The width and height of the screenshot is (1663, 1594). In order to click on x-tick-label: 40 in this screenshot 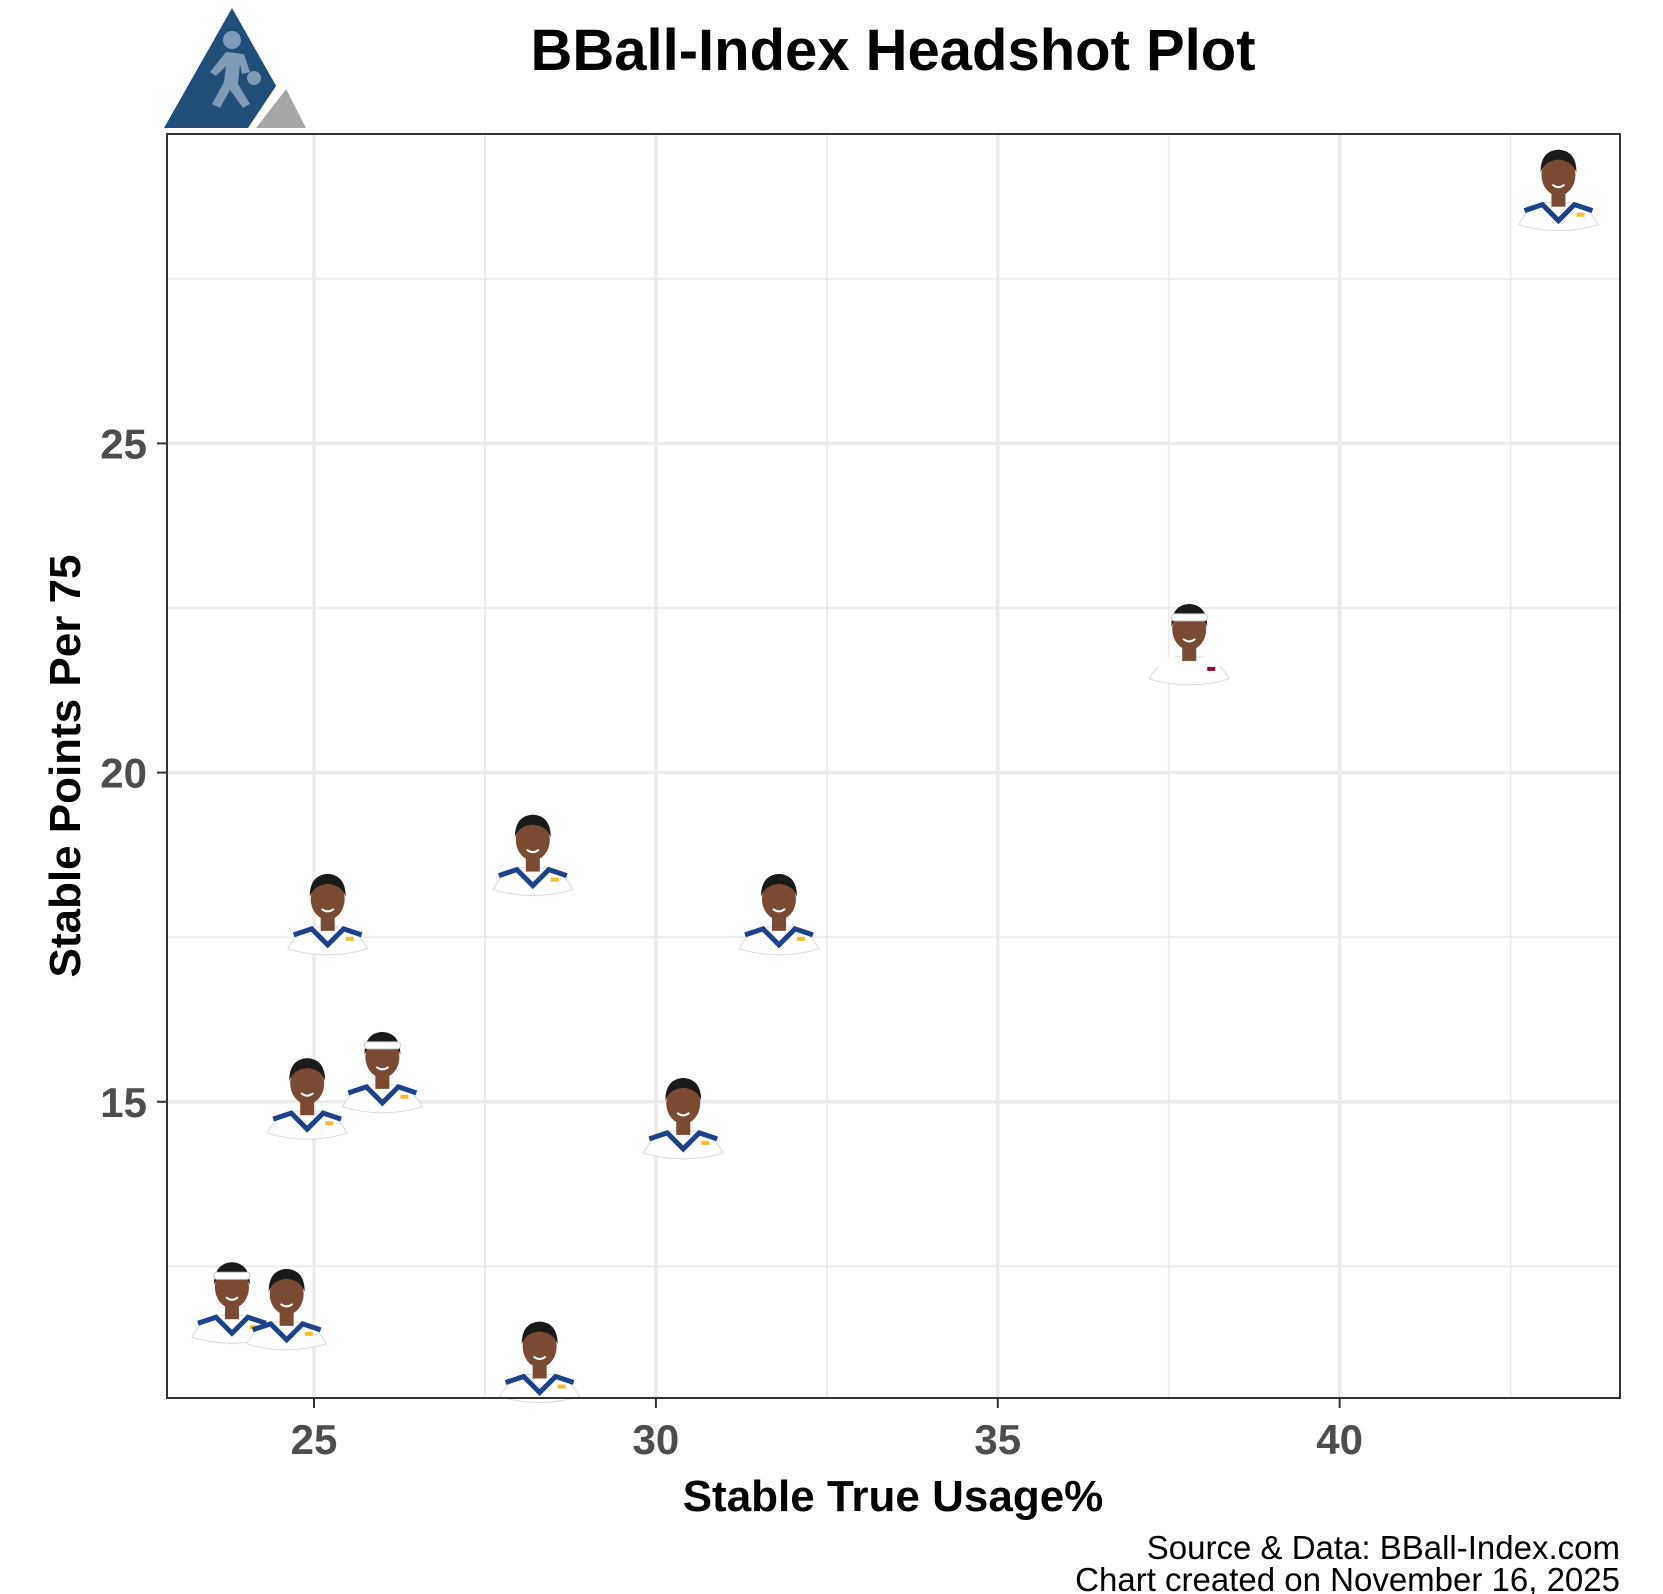, I will do `click(1339, 1439)`.